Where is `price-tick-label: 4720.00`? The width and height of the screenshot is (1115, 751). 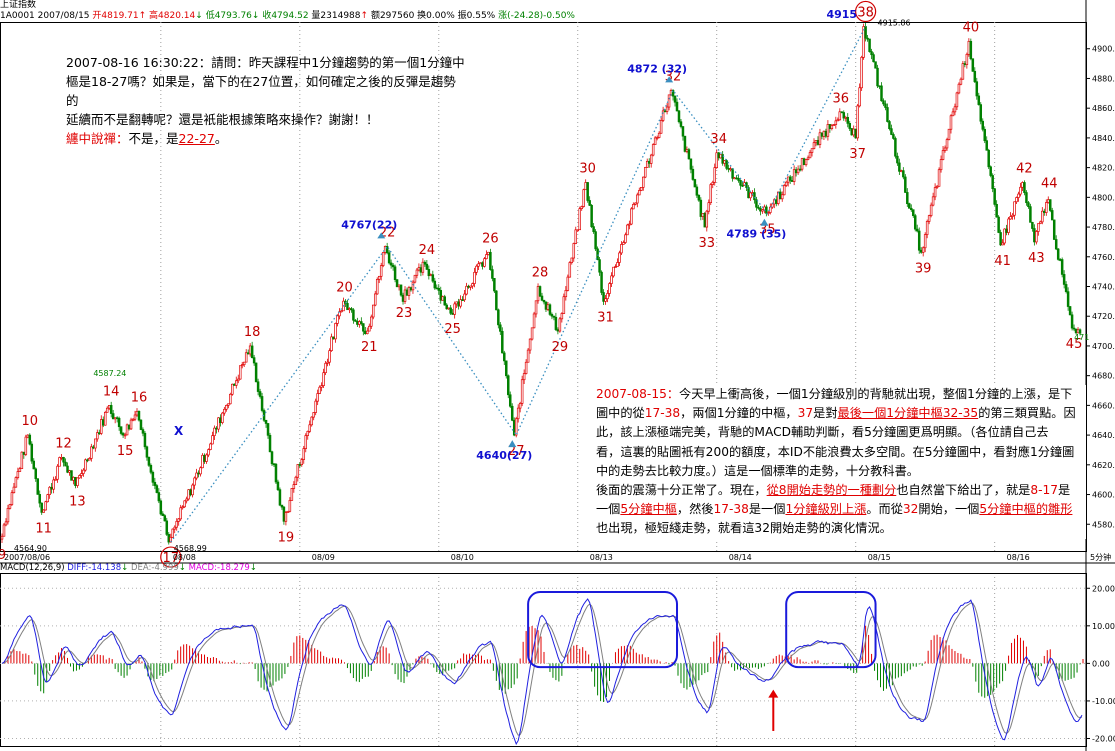 price-tick-label: 4720.00 is located at coordinates (1103, 316).